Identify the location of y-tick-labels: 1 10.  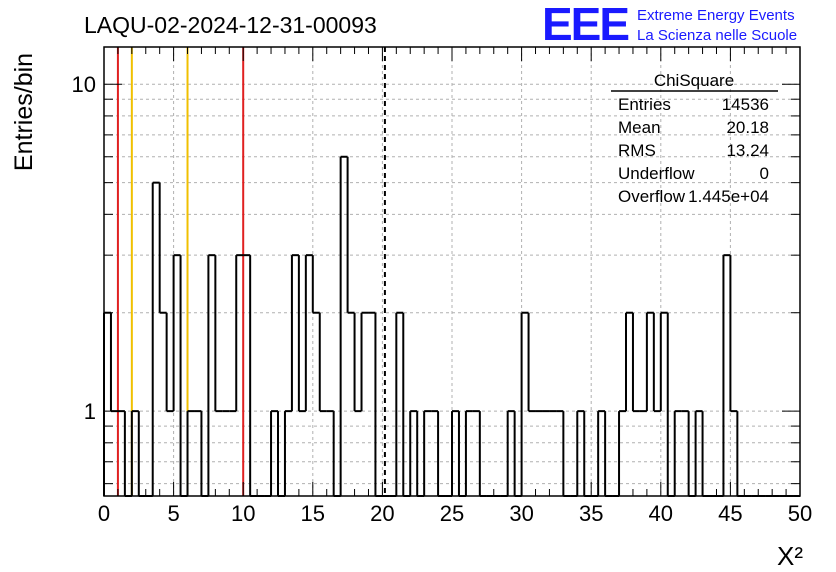
(84, 248).